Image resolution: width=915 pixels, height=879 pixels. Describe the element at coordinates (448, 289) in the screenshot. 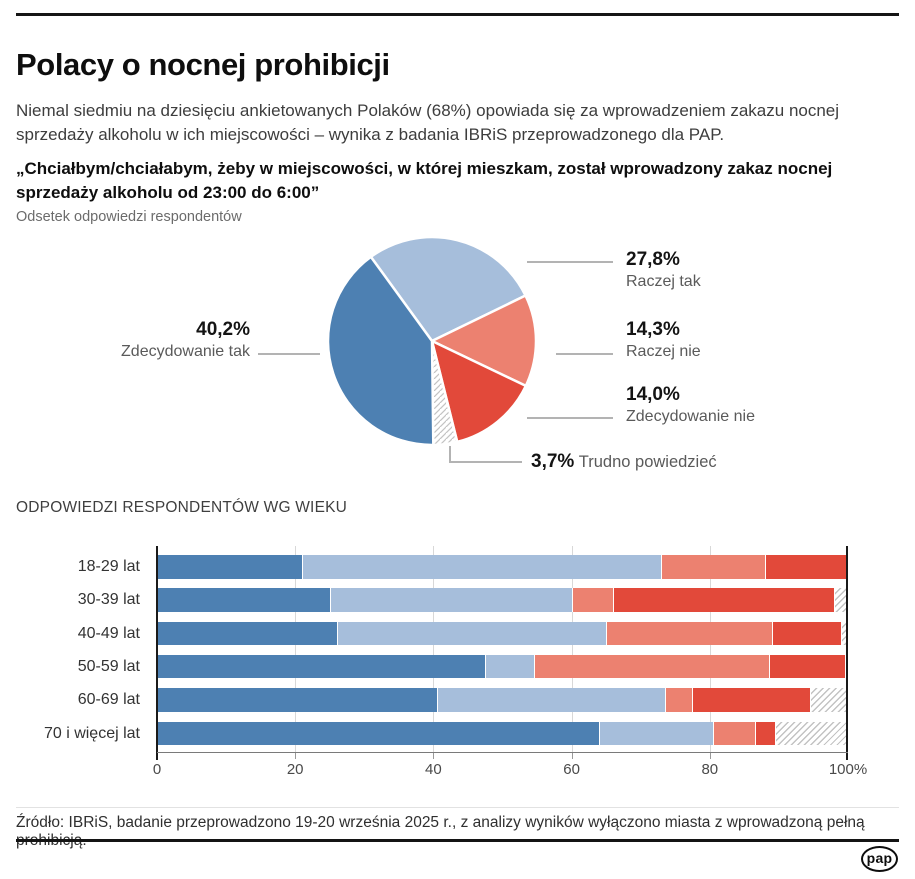

I see `pie-slice-rather-yes` at that location.